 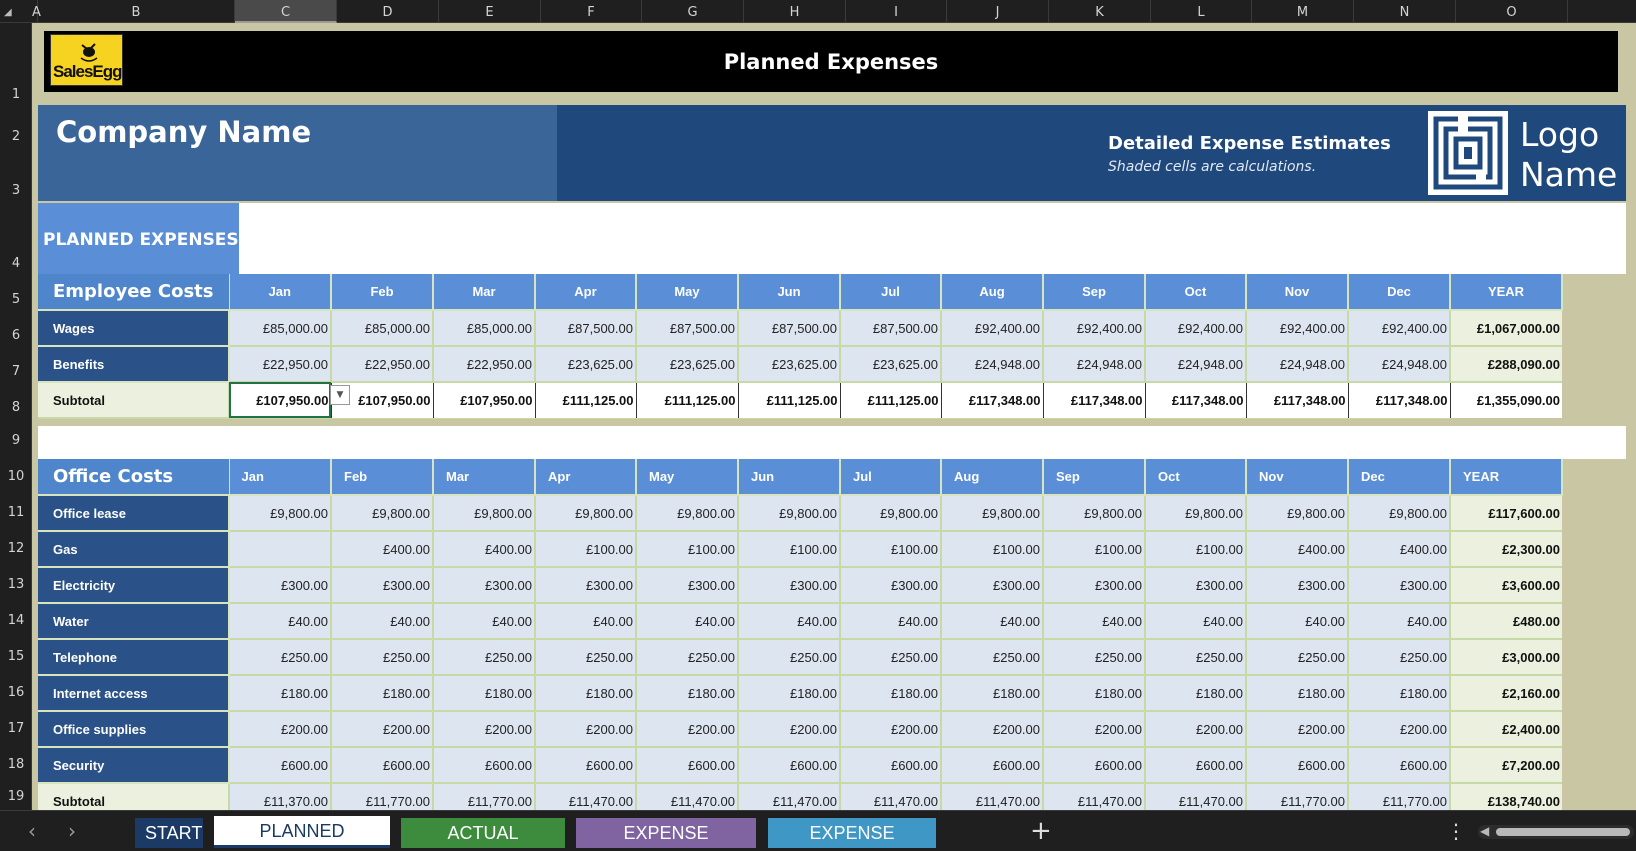 I want to click on value-cell, so click(x=280, y=549).